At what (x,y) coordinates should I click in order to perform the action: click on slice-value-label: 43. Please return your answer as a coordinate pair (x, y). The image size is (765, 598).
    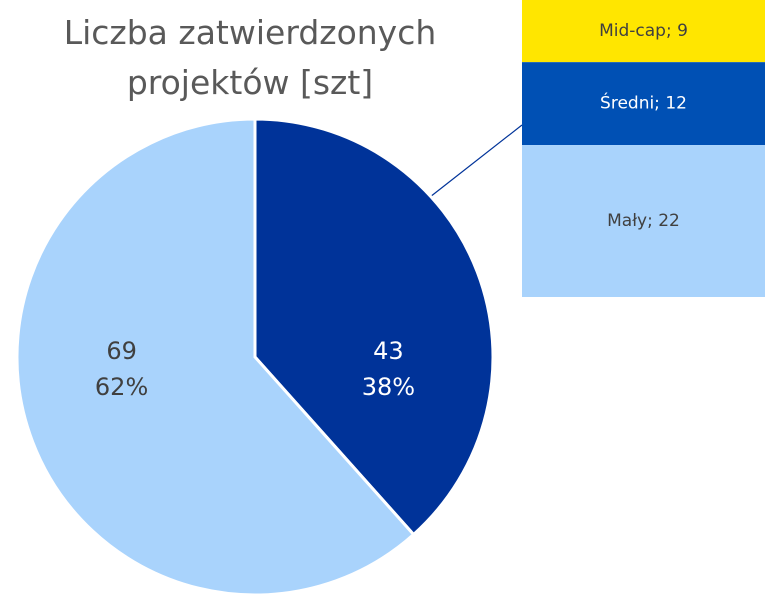
    Looking at the image, I should click on (388, 351).